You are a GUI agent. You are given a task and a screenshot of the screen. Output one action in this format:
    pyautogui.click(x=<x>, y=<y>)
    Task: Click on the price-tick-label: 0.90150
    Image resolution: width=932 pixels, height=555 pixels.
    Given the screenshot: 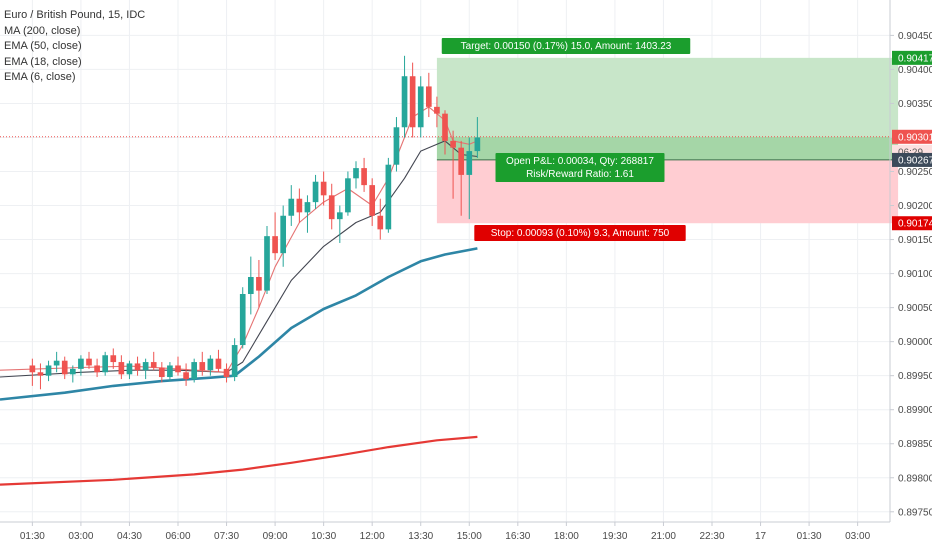 What is the action you would take?
    pyautogui.click(x=915, y=240)
    